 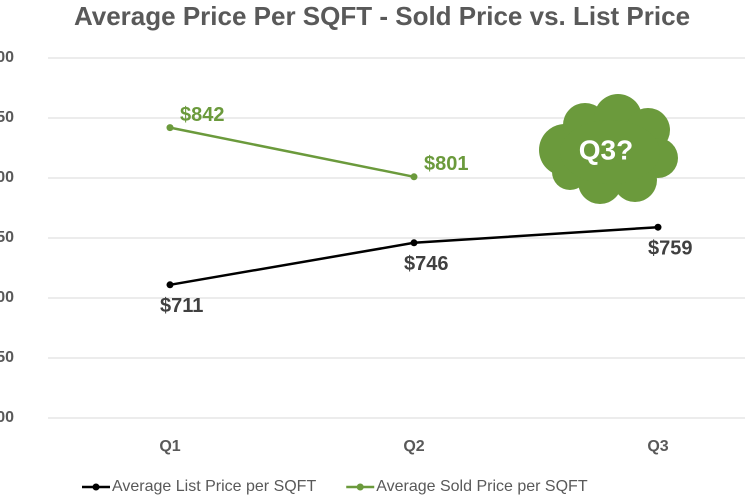 What do you see at coordinates (7, 177) in the screenshot?
I see `y-tick-label: 800` at bounding box center [7, 177].